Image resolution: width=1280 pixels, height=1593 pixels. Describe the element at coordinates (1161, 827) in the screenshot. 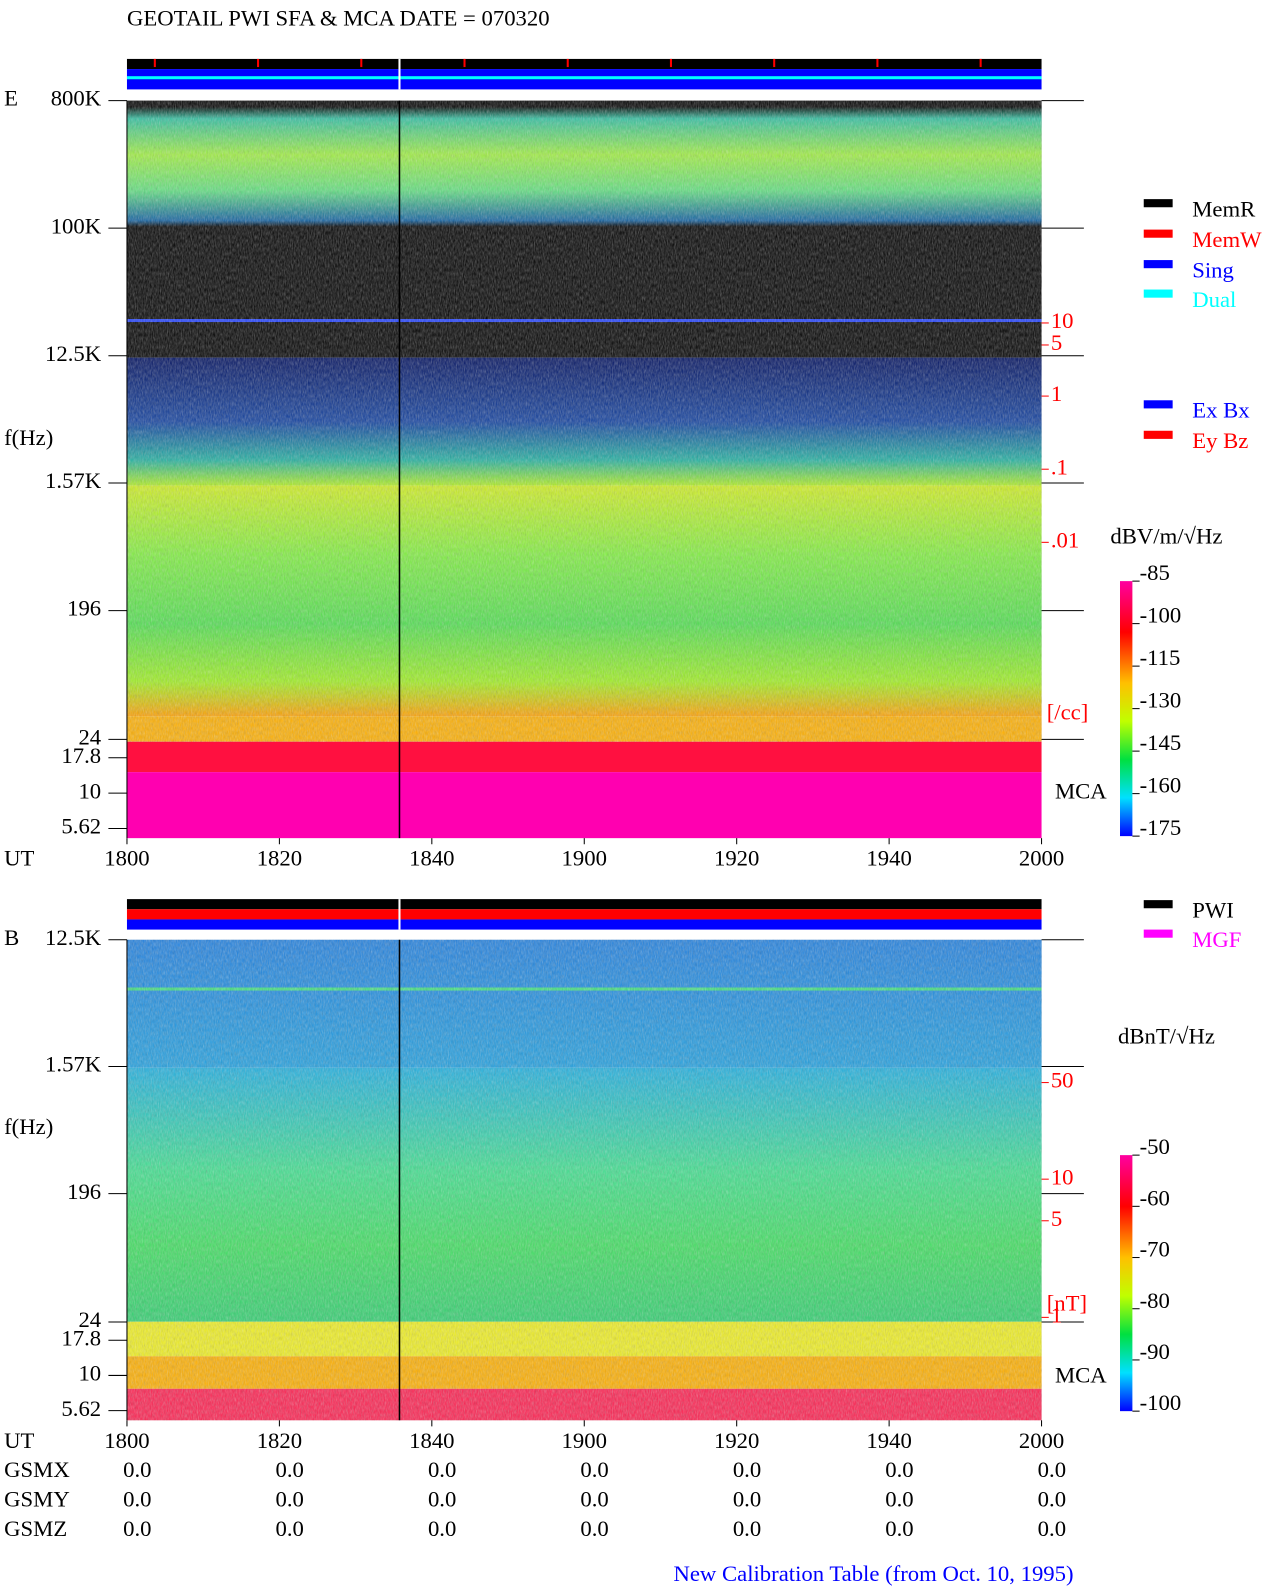

I see `colorbar-tick-label: -175` at that location.